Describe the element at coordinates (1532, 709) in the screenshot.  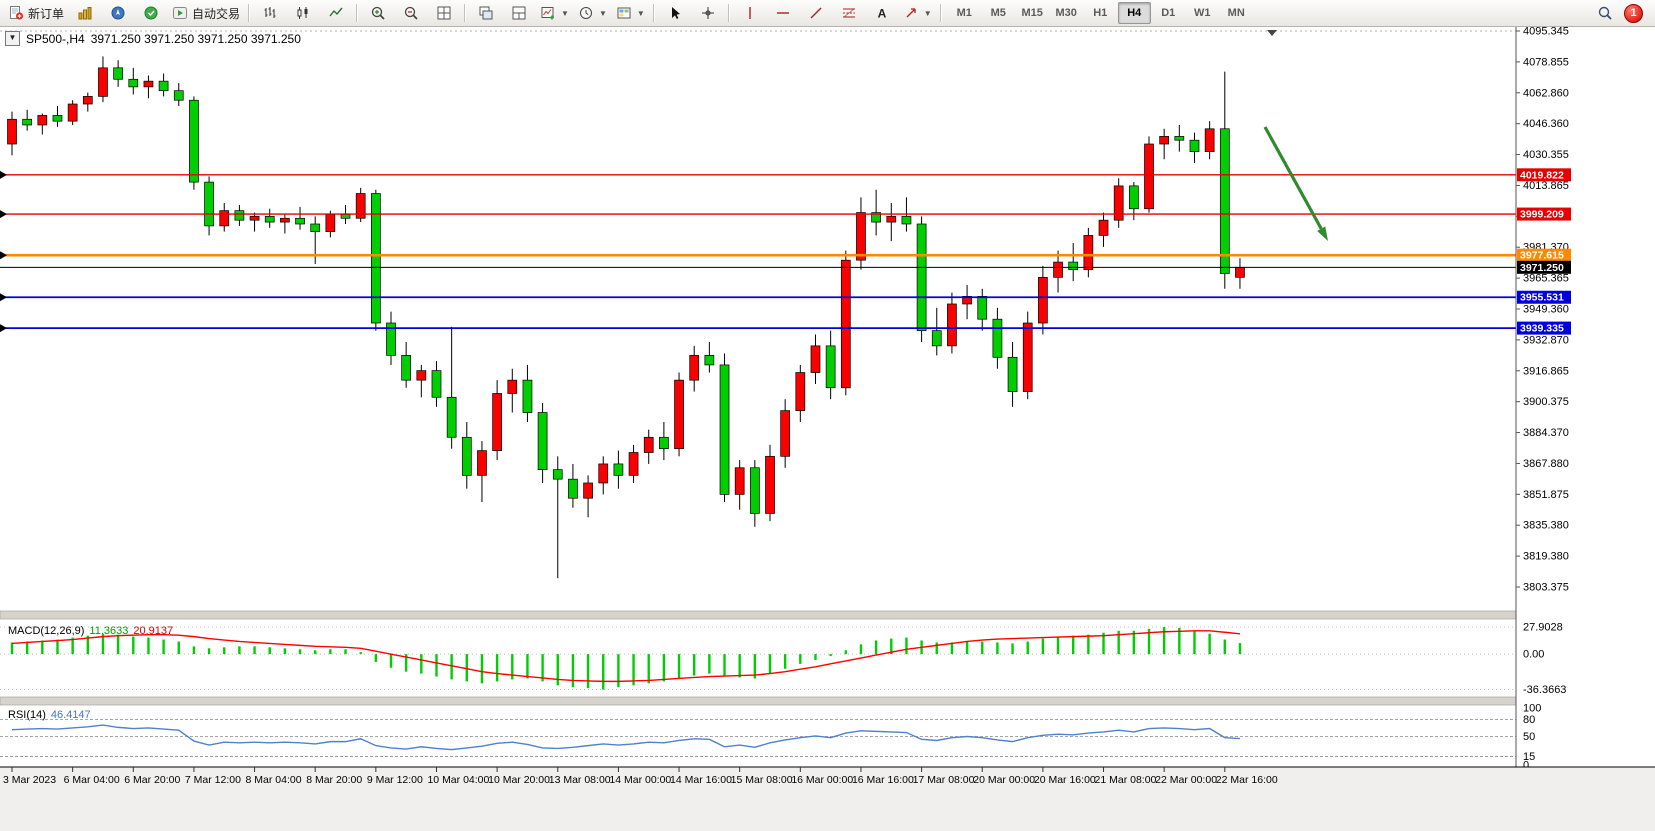
I see `rsi-axis-label: 100` at that location.